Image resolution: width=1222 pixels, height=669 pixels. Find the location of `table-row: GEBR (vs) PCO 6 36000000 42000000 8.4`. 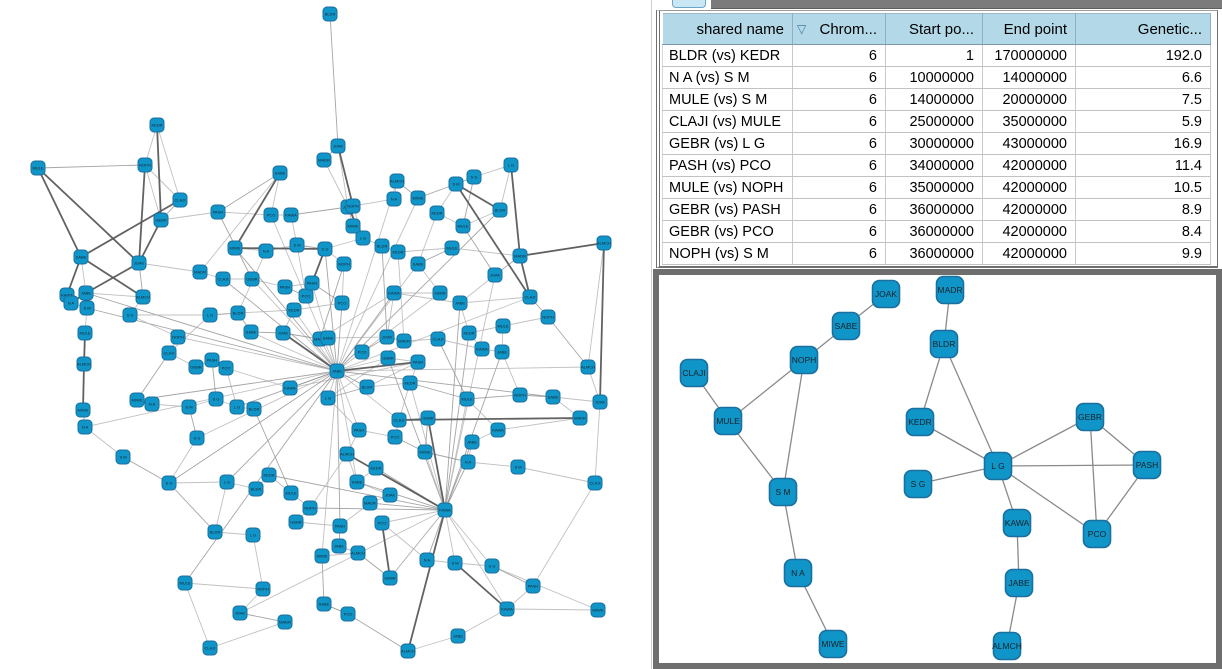

table-row: GEBR (vs) PCO 6 36000000 42000000 8.4 is located at coordinates (936, 231).